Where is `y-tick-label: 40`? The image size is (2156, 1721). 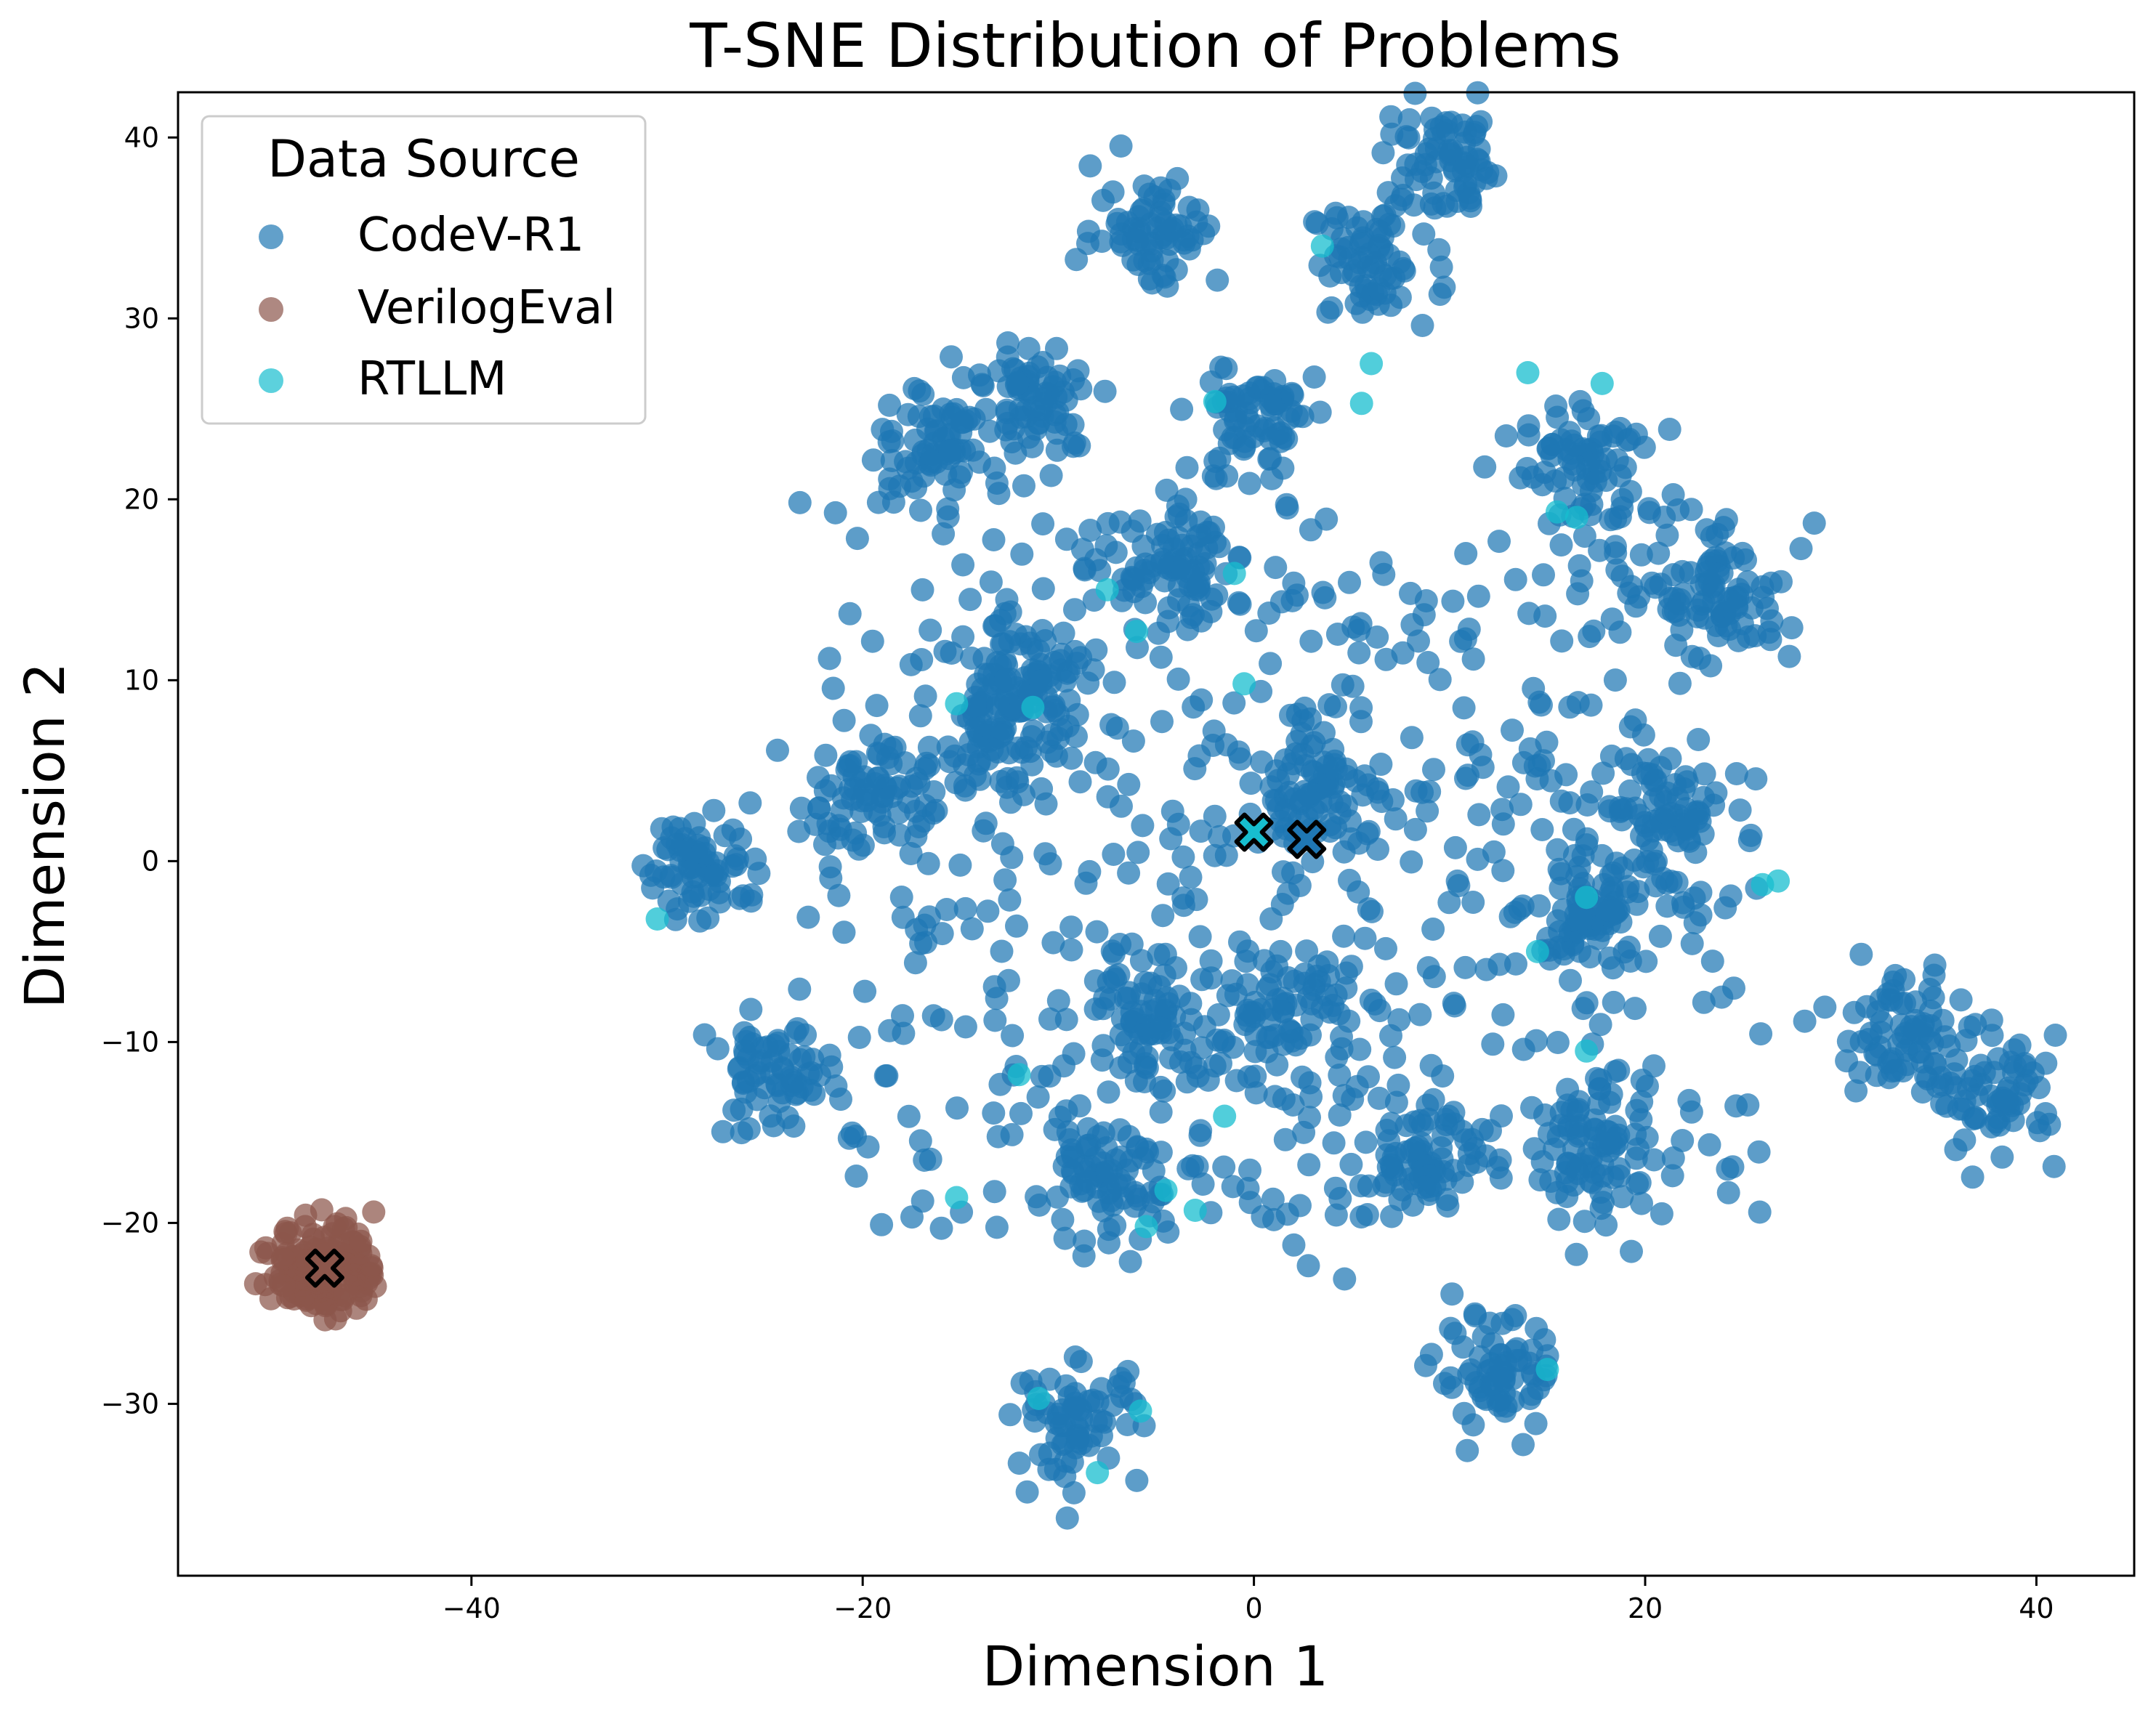 y-tick-label: 40 is located at coordinates (141, 137).